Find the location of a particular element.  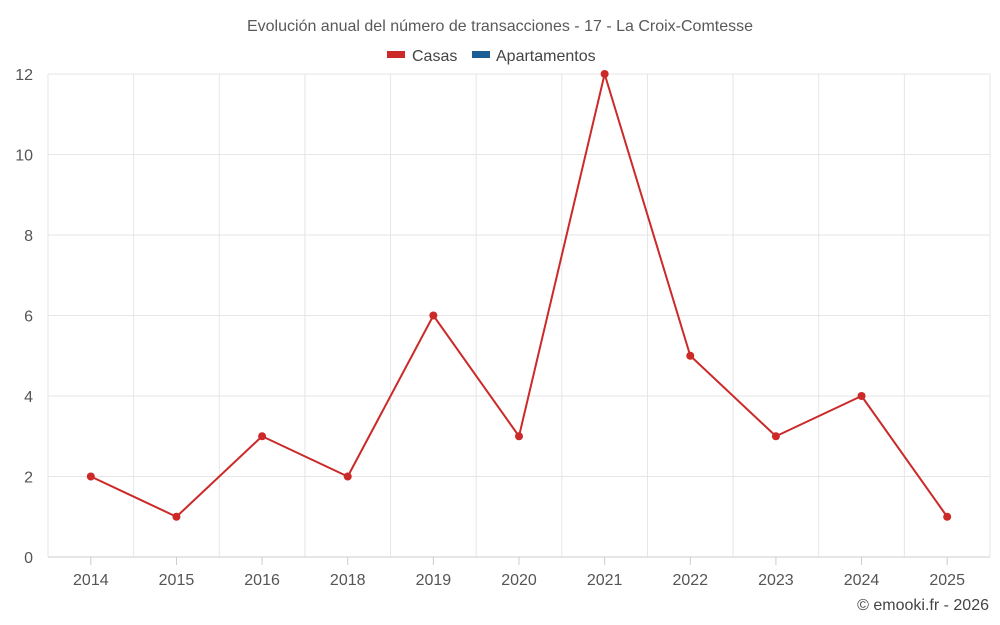

legend-item-apartamentos: Apartamentos is located at coordinates (534, 56).